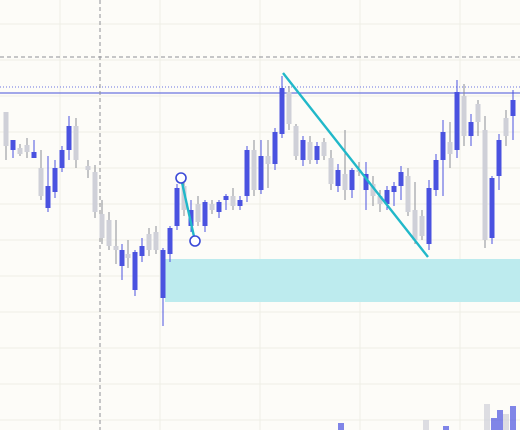  I want to click on trendline, so click(355, 165).